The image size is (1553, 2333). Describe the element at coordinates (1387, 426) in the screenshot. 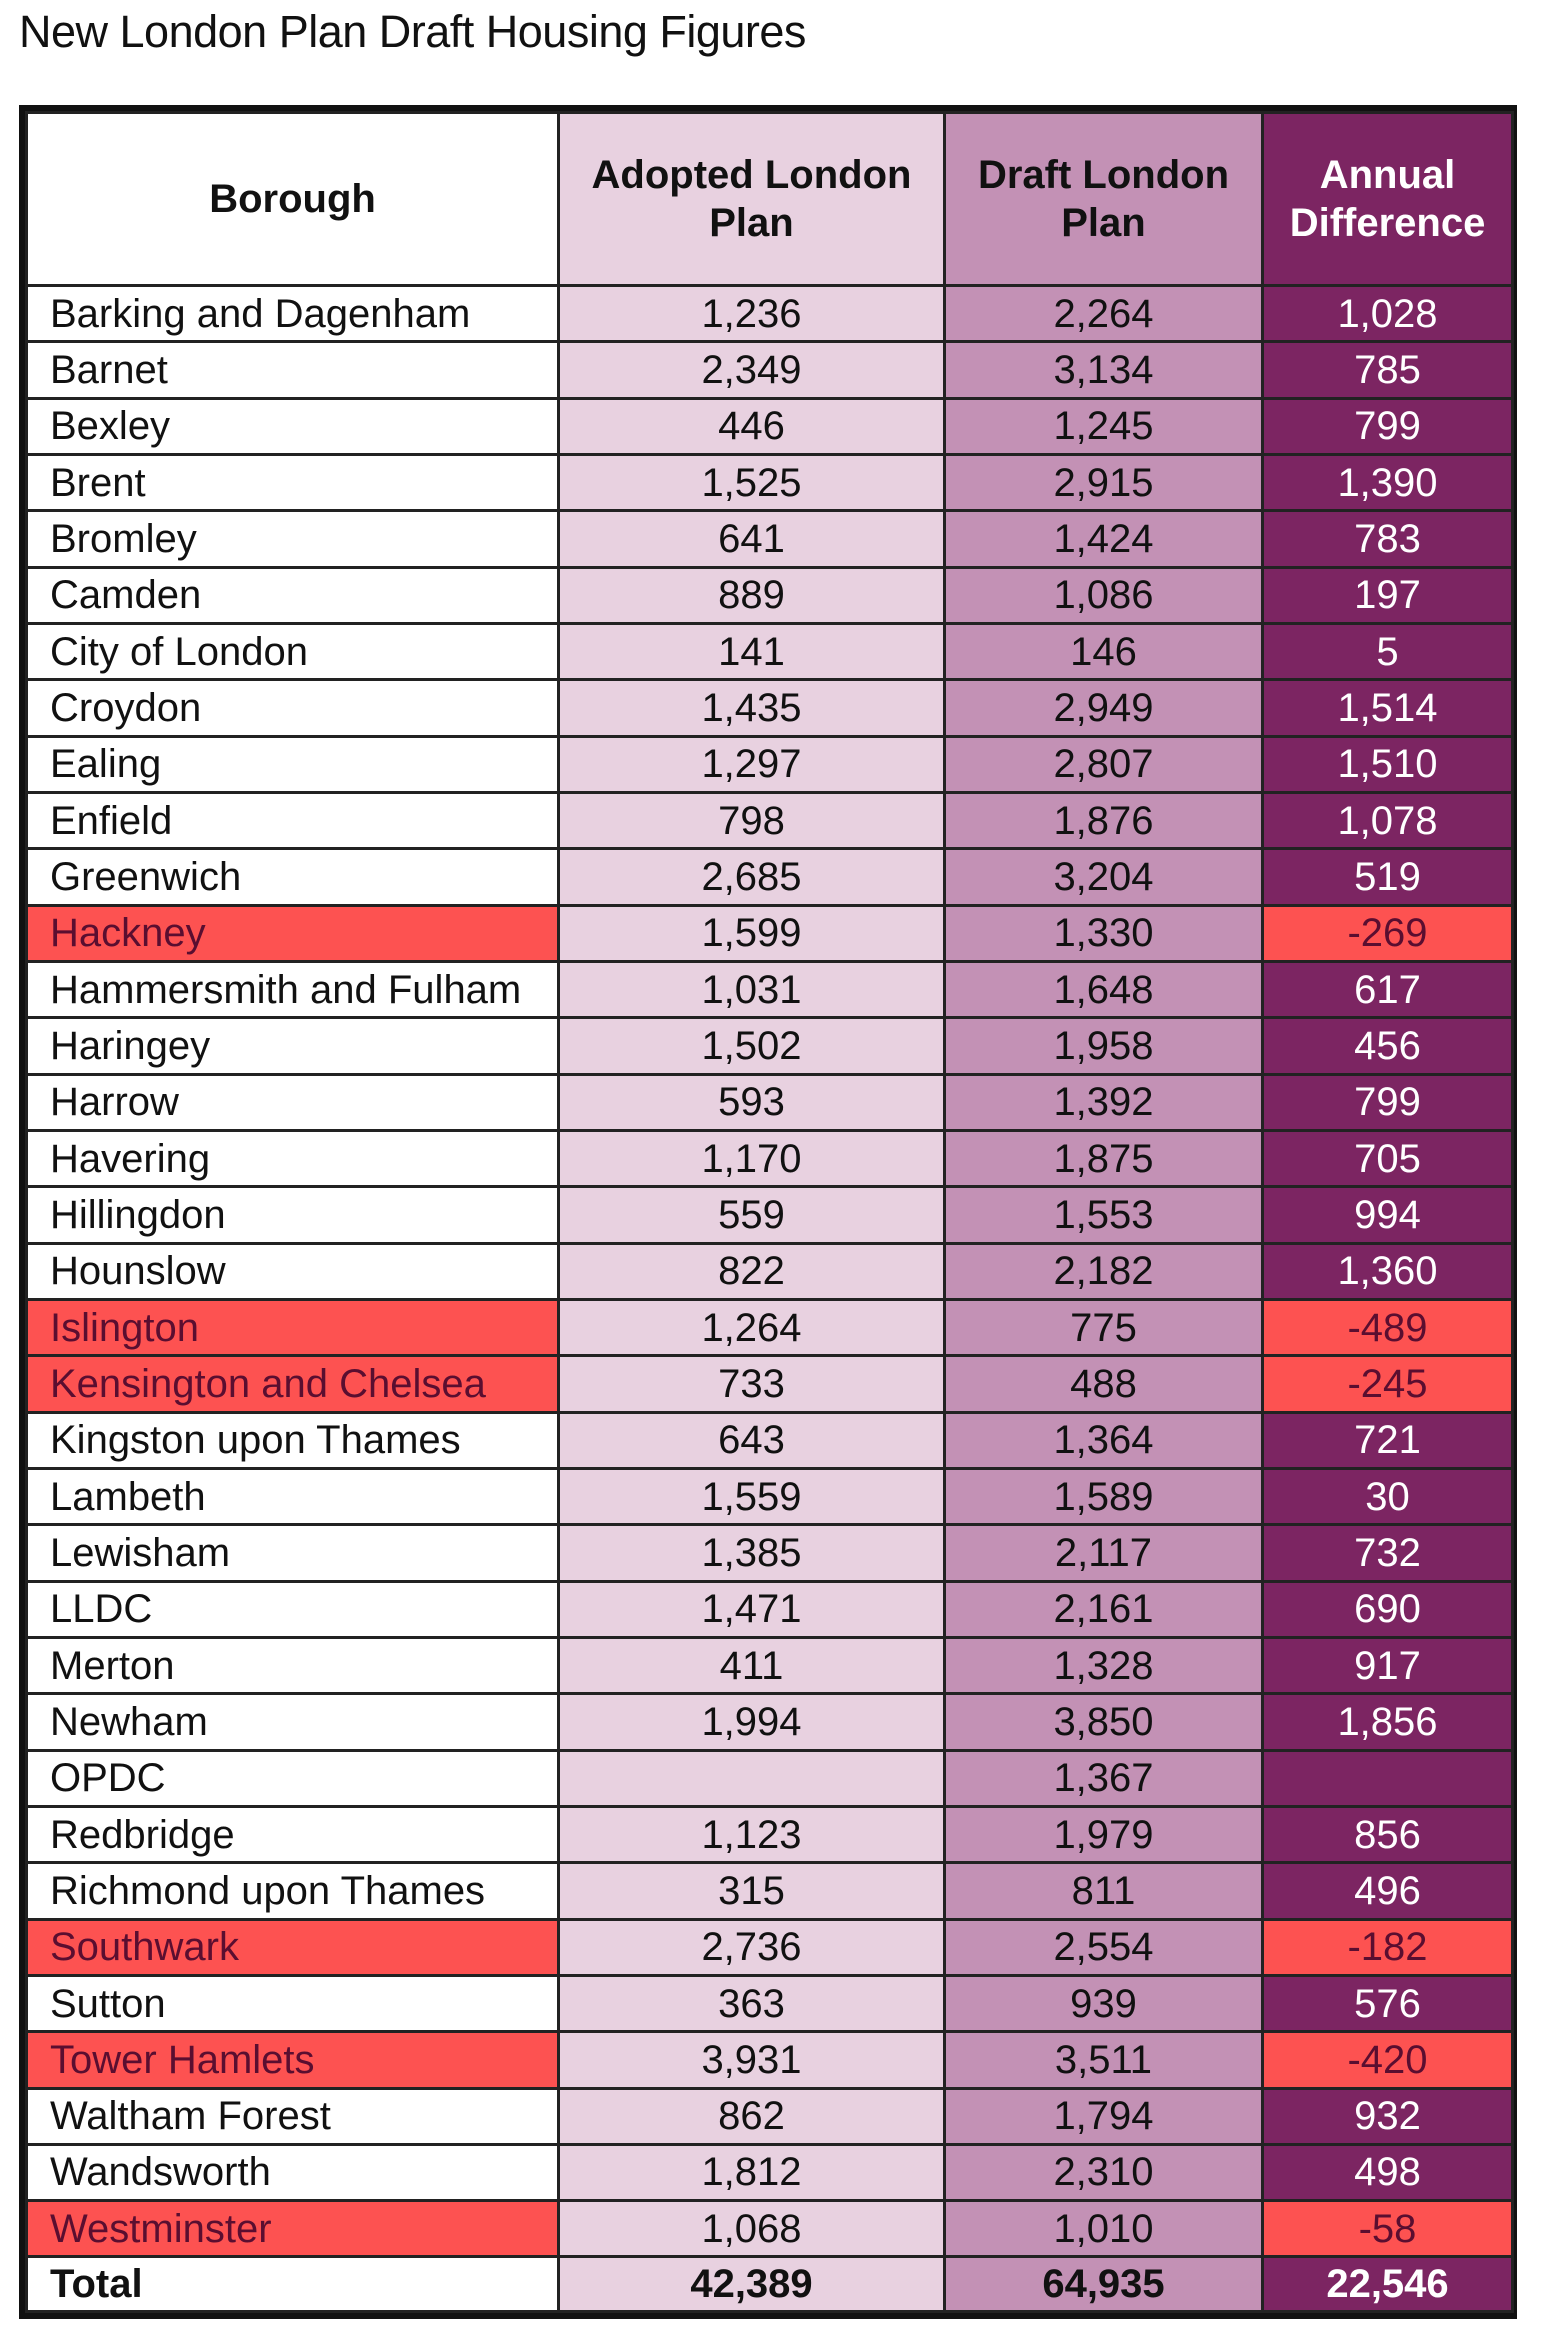

I see `difference-cell: 799` at that location.